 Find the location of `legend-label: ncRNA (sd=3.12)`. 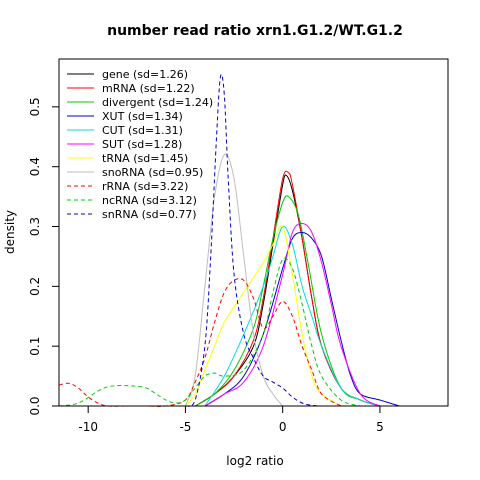

legend-label: ncRNA (sd=3.12) is located at coordinates (149, 200).